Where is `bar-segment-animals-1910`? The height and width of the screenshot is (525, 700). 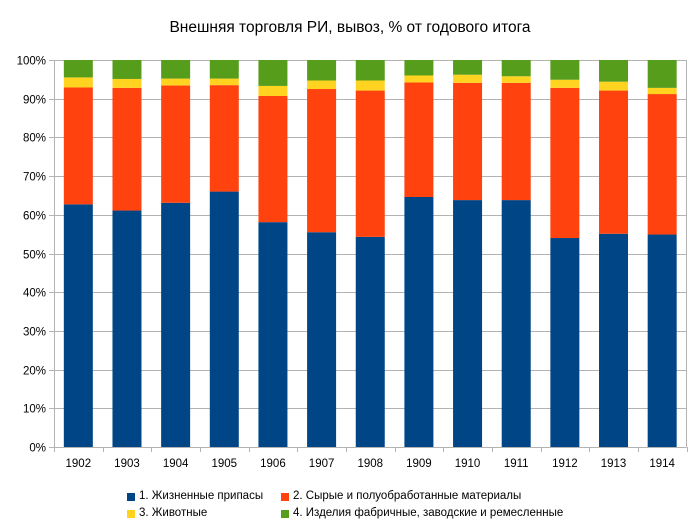 bar-segment-animals-1910 is located at coordinates (468, 78).